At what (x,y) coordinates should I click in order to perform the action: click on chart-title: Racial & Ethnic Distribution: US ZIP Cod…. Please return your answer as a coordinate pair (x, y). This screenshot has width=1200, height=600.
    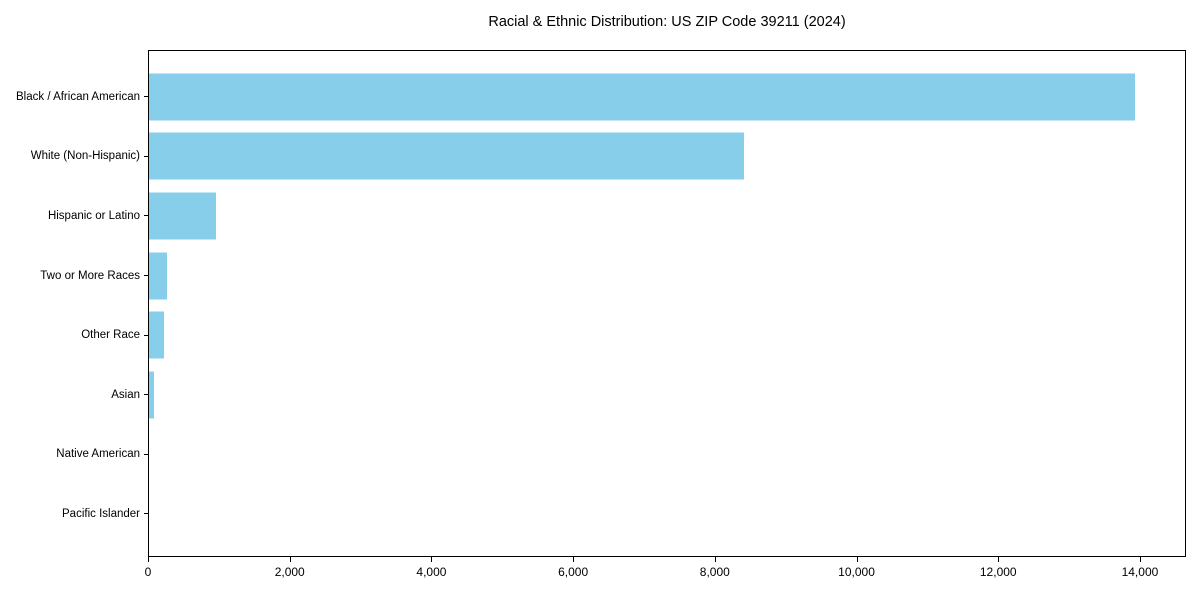
    Looking at the image, I should click on (667, 22).